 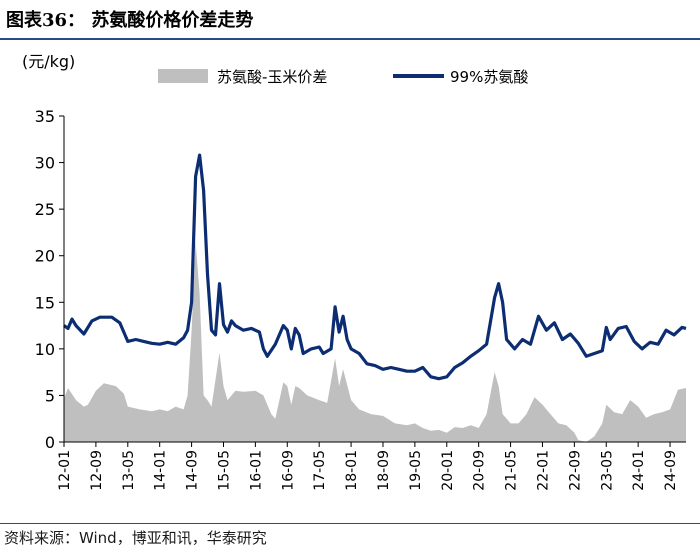 What do you see at coordinates (343, 77) in the screenshot?
I see `legend: 苏氨酸-玉米价差 99%苏氨酸` at bounding box center [343, 77].